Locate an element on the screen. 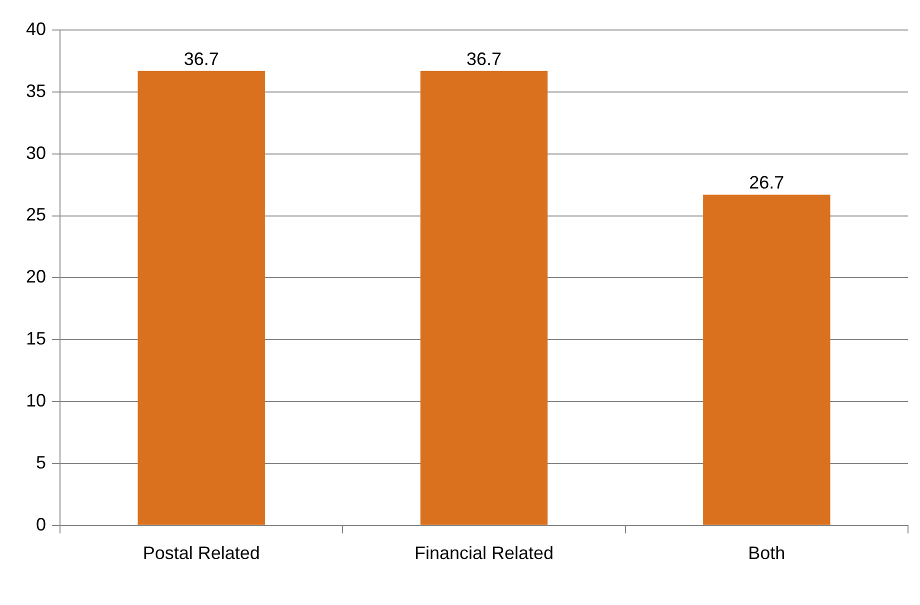 This screenshot has height=605, width=920. x-tick-label: Financial Related is located at coordinates (484, 553).